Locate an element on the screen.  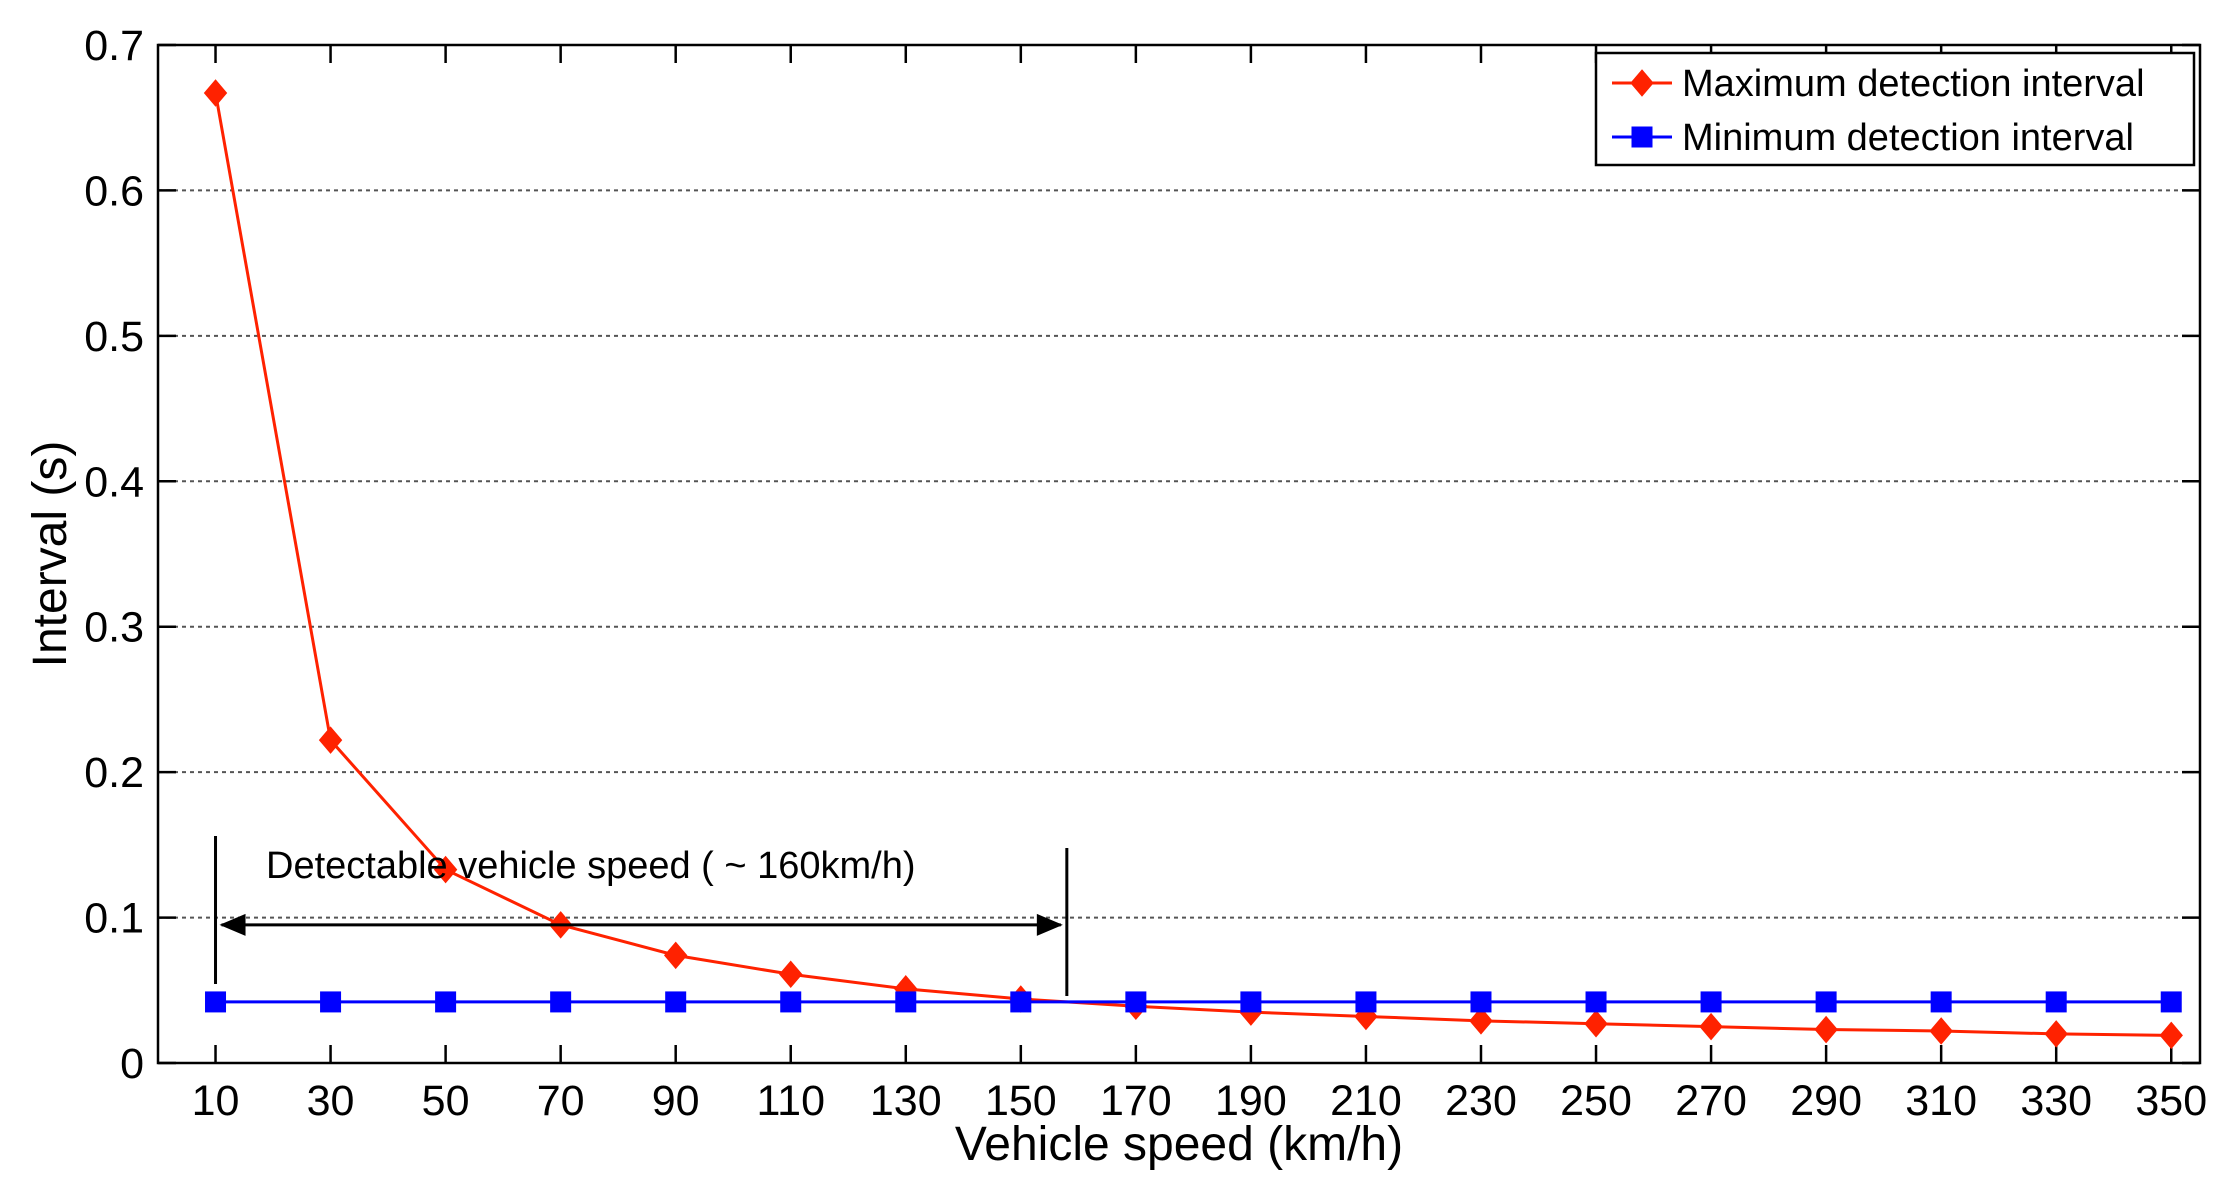
series-minimum-detection-interval is located at coordinates (1193, 1002).